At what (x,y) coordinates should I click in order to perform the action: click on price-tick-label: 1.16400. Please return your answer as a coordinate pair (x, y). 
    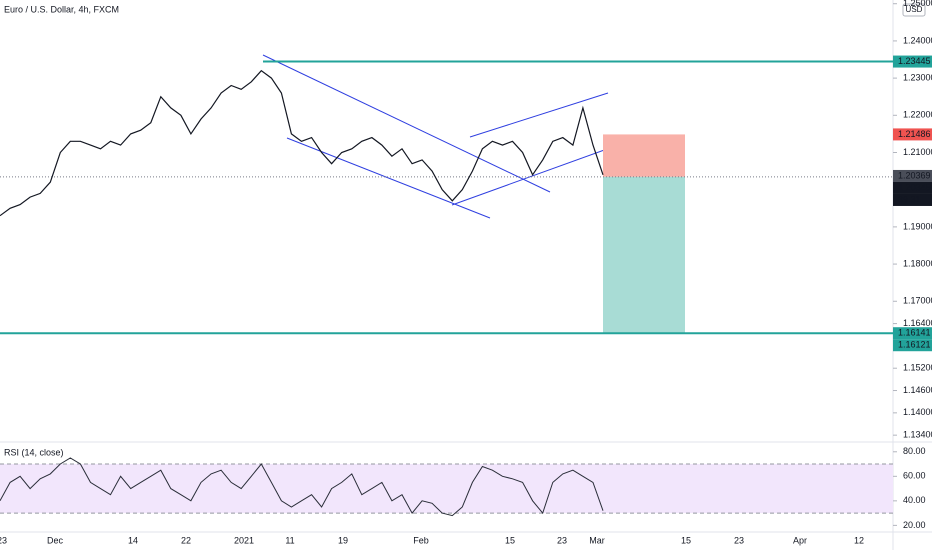
    Looking at the image, I should click on (917, 323).